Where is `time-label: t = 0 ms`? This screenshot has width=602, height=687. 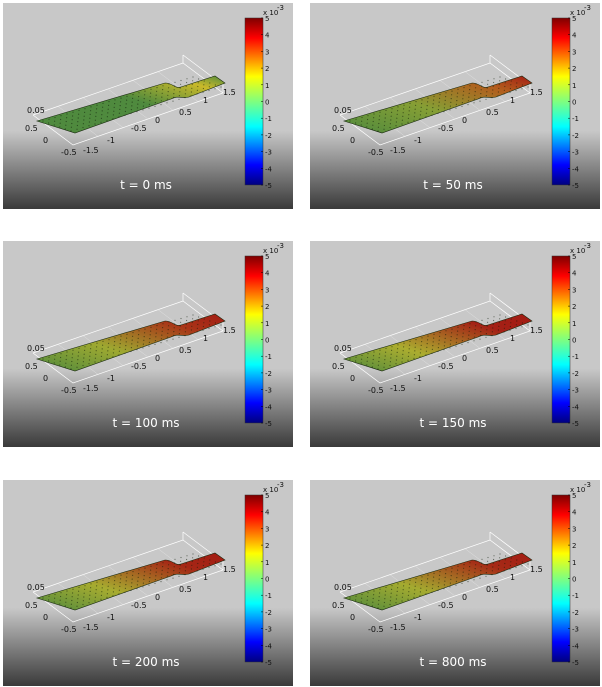
time-label: t = 0 ms is located at coordinates (146, 185).